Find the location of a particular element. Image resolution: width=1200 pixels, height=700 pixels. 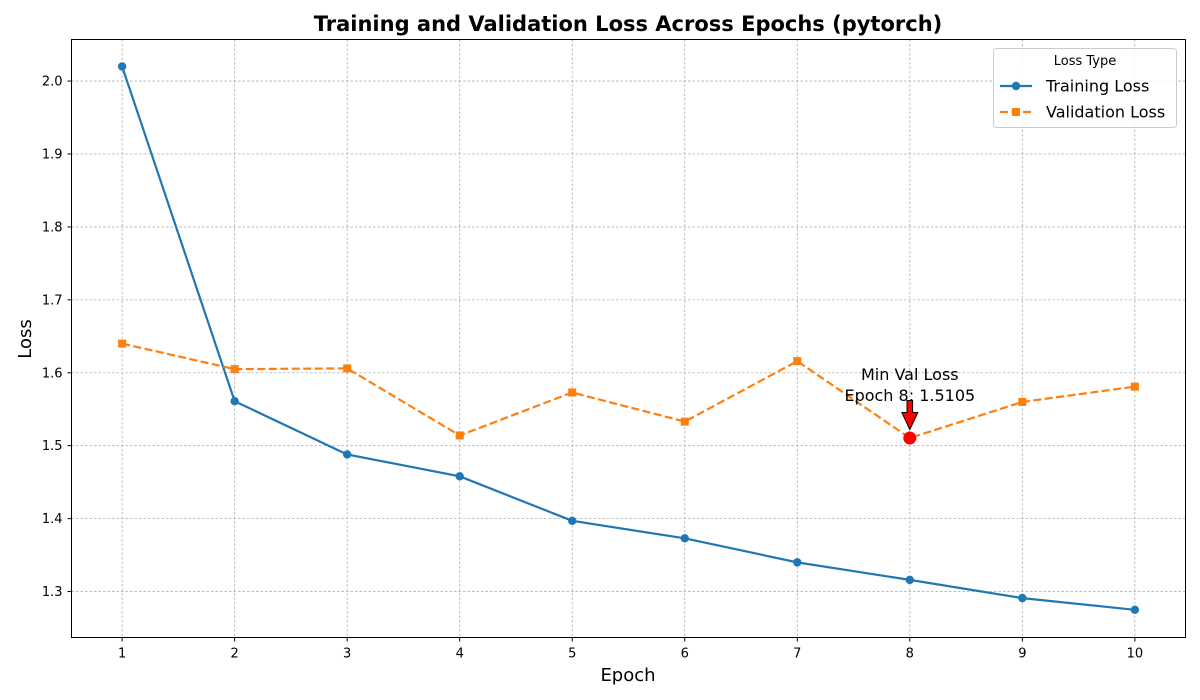

x-tick-label: 6 is located at coordinates (685, 654).